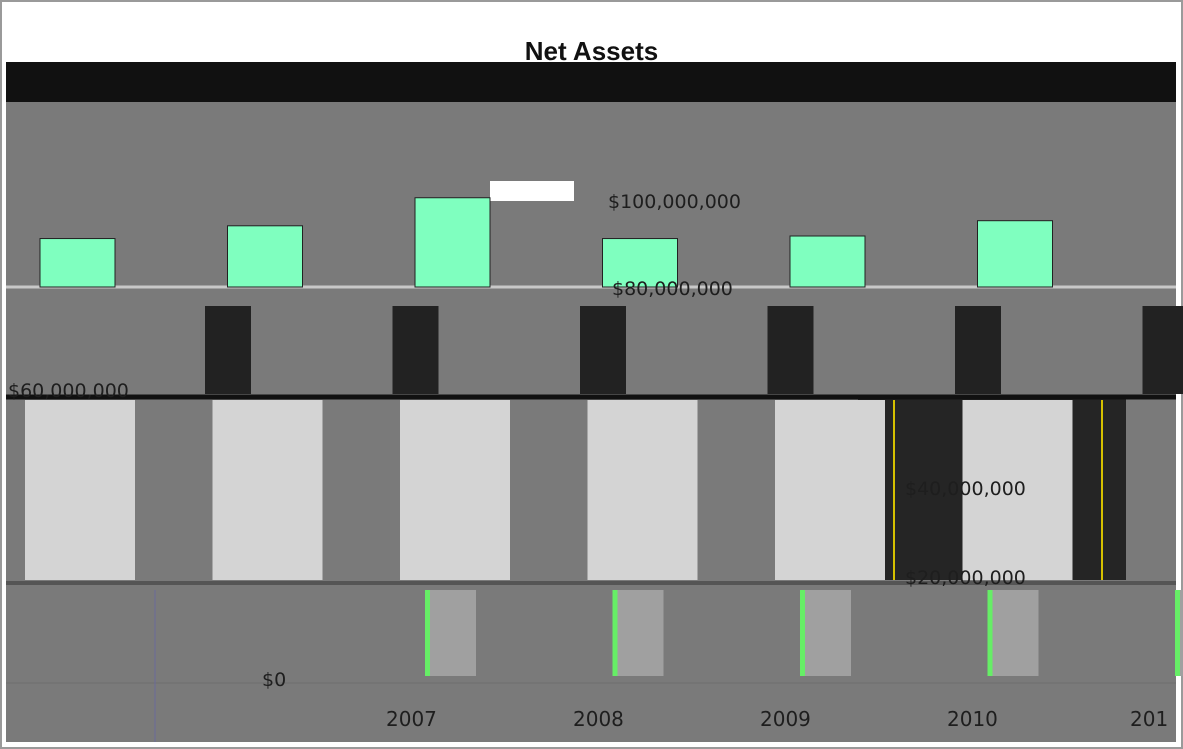  I want to click on bar-low-2007, so click(639, 633).